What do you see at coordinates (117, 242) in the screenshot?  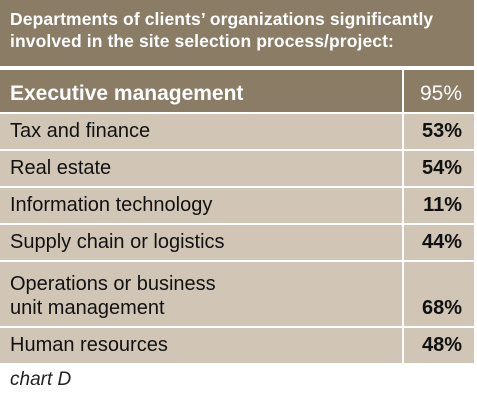 I see `row-label: Supply chain or logistics` at bounding box center [117, 242].